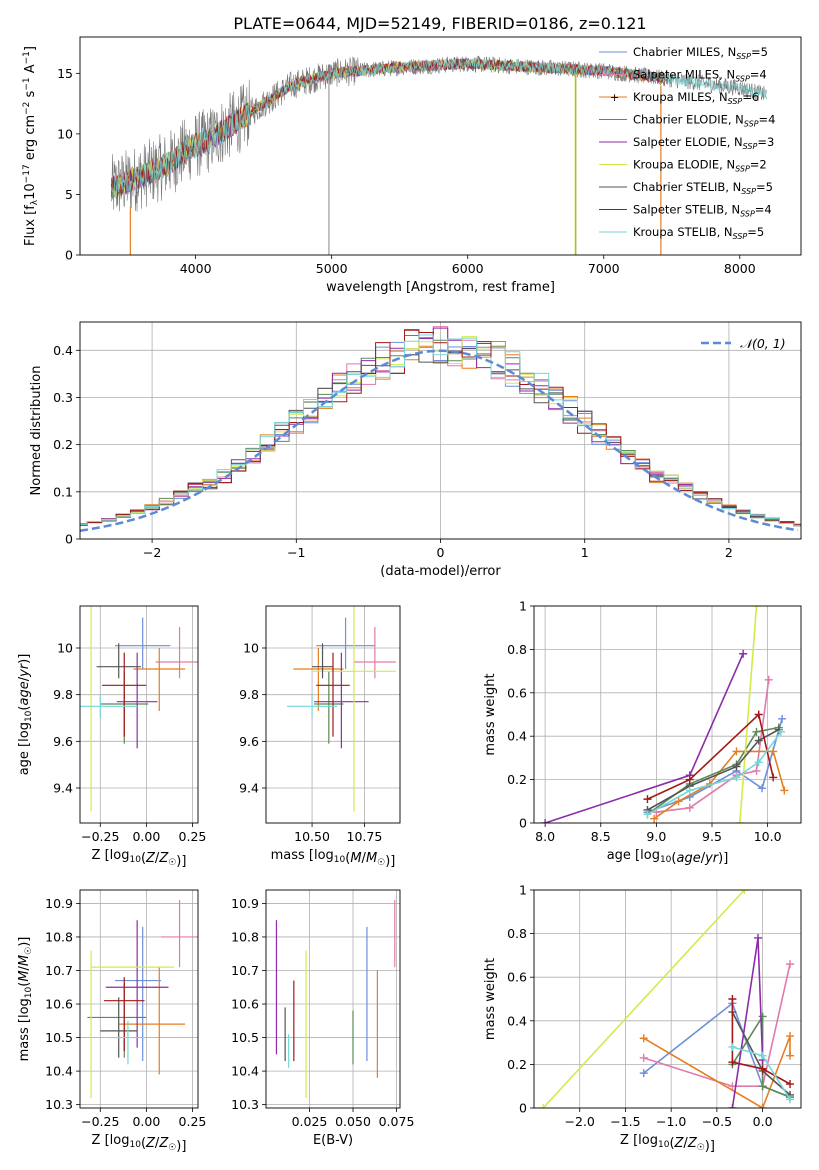 The image size is (819, 1170). Describe the element at coordinates (172, 1148) in the screenshot. I see `x-axis-label-part: ☉` at that location.